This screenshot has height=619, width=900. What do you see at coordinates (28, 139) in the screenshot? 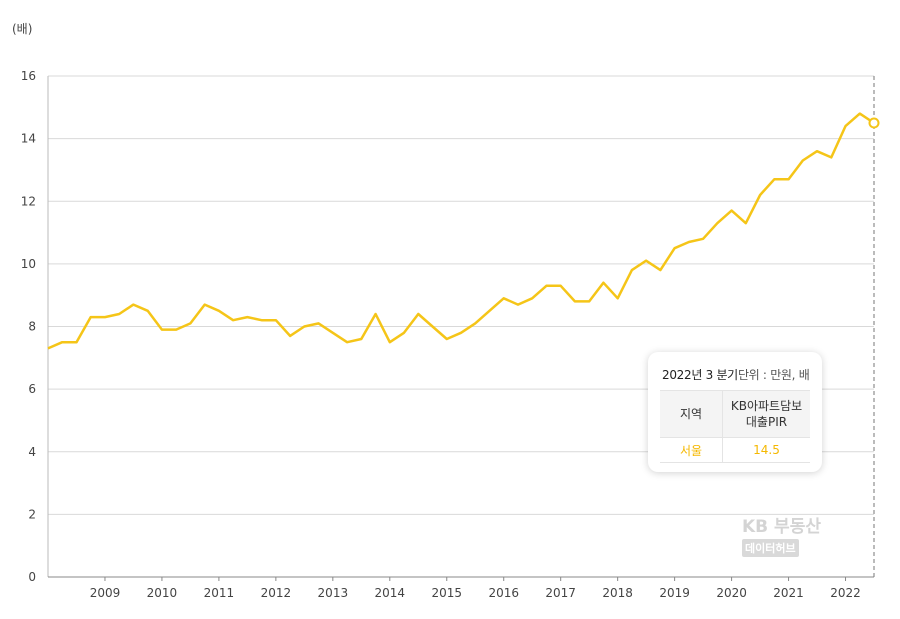
I see `y-tick-label: 14` at bounding box center [28, 139].